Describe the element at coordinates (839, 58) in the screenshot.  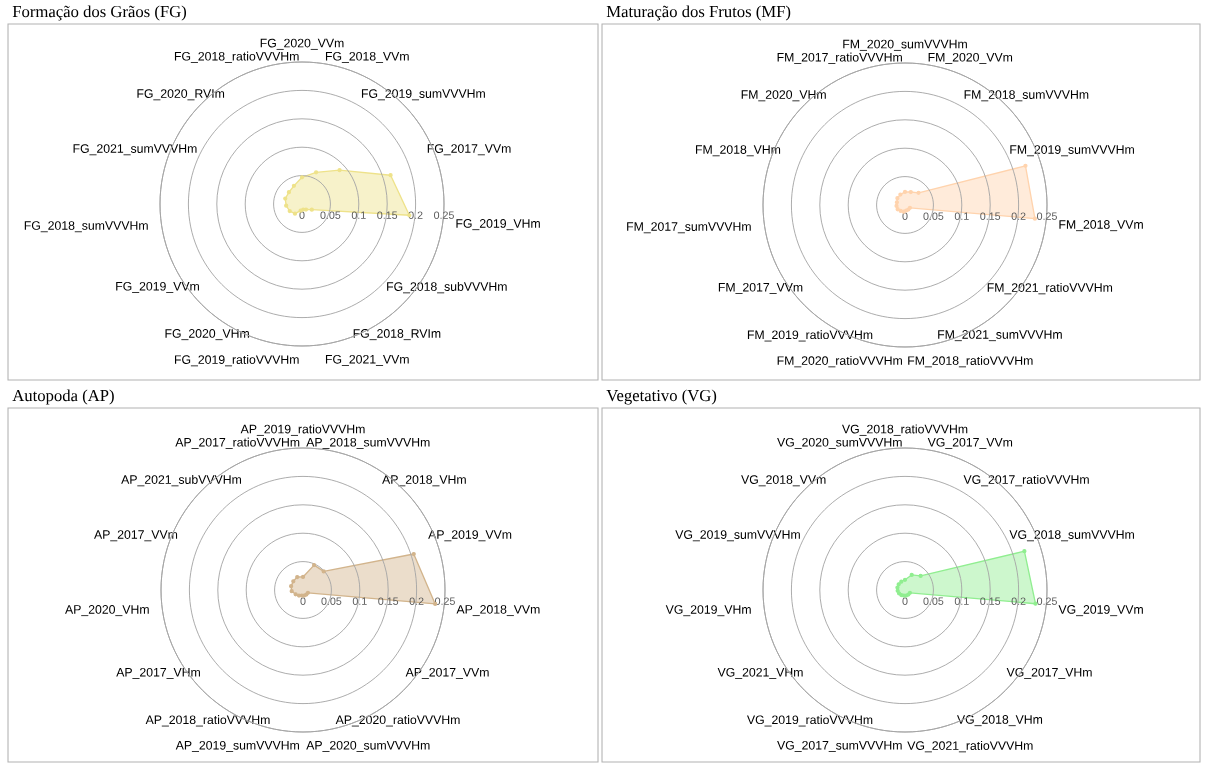
I see `spoke-label: FM_2017_ratioVVVHm` at that location.